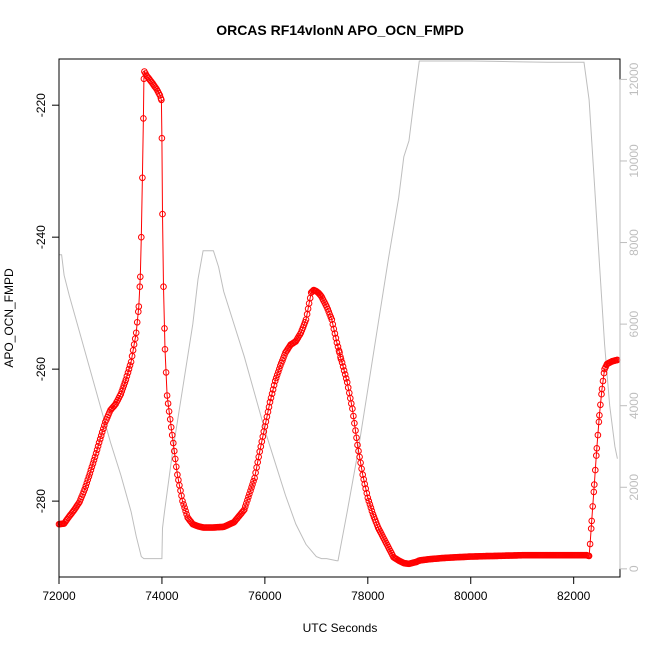 The image size is (650, 650). I want to click on x-tick-label: 82000, so click(574, 596).